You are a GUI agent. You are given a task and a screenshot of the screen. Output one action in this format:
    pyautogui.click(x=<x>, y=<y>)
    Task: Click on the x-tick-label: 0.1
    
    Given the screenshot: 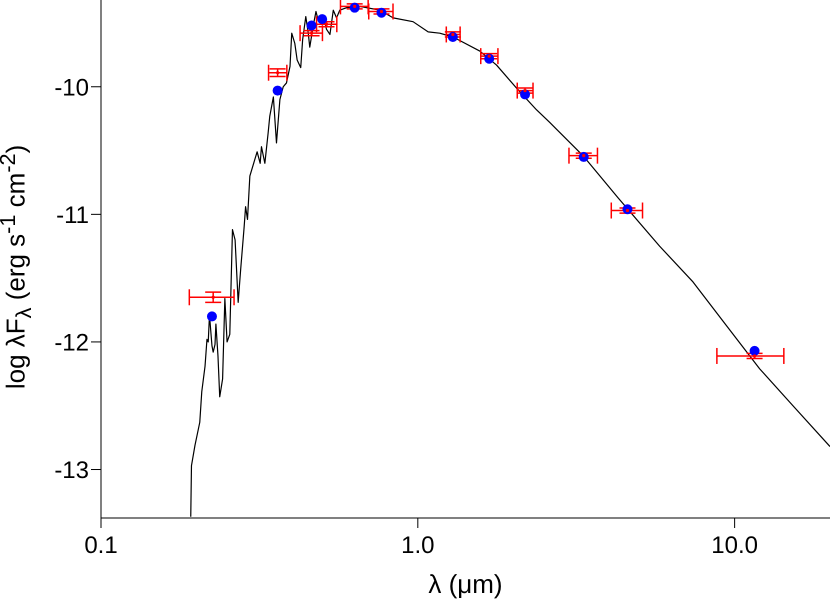 What is the action you would take?
    pyautogui.click(x=101, y=546)
    